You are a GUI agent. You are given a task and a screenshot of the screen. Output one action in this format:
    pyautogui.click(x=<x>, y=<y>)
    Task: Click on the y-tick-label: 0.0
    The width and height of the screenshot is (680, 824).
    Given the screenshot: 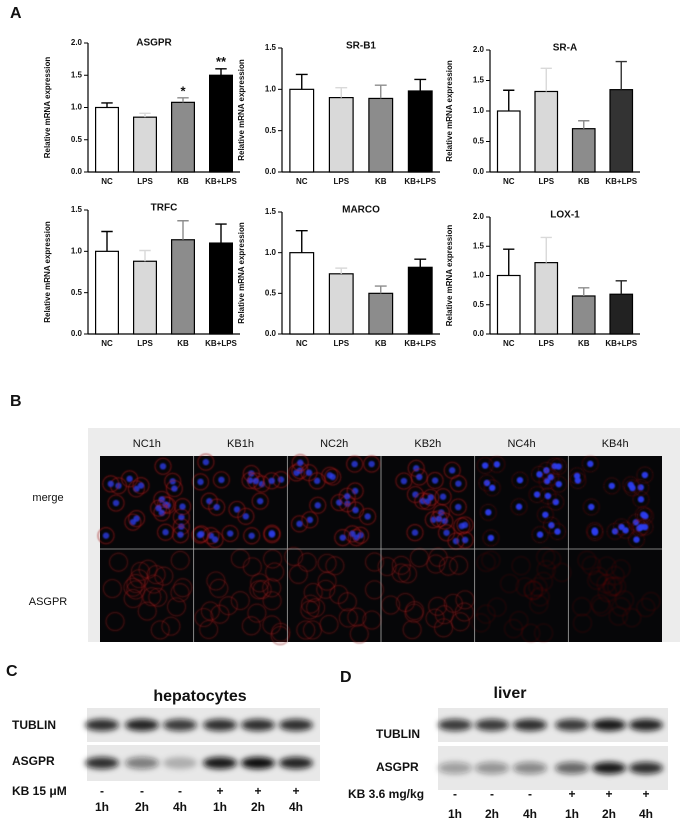 What is the action you would take?
    pyautogui.click(x=479, y=333)
    